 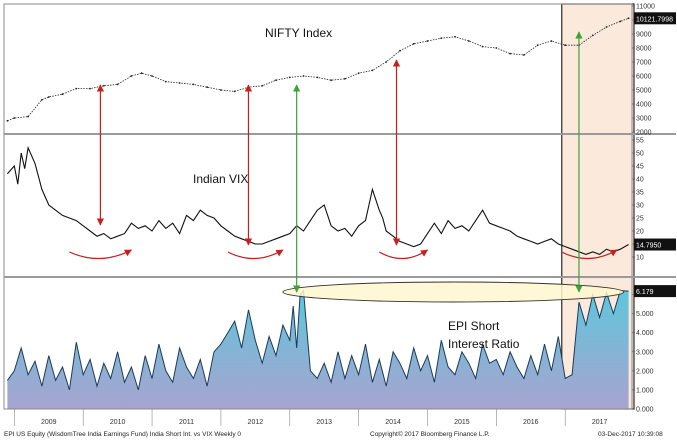 I want to click on y-tick-label: 25, so click(x=640, y=219).